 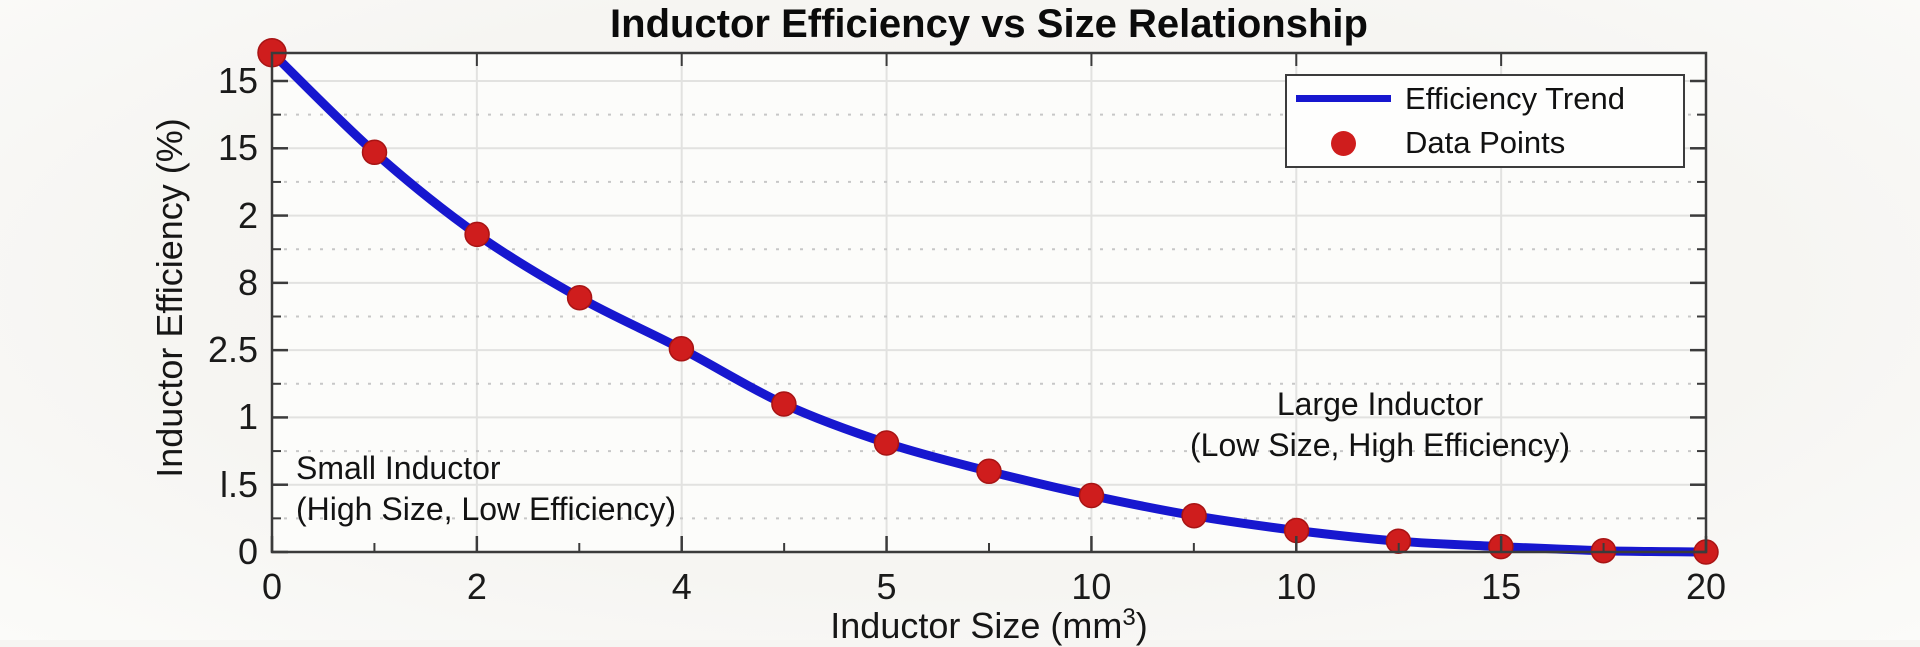 I want to click on y-tick-label: 1, so click(x=247, y=417).